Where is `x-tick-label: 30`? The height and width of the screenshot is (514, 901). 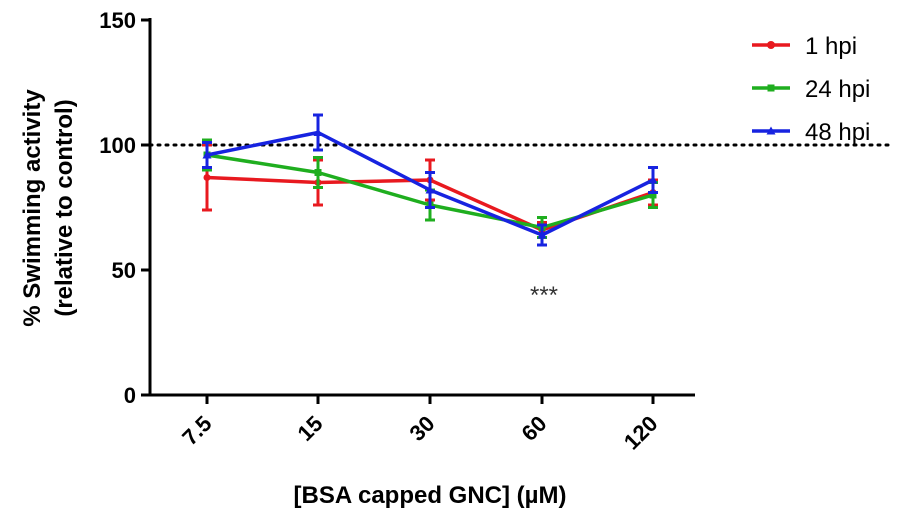 x-tick-label: 30 is located at coordinates (422, 428).